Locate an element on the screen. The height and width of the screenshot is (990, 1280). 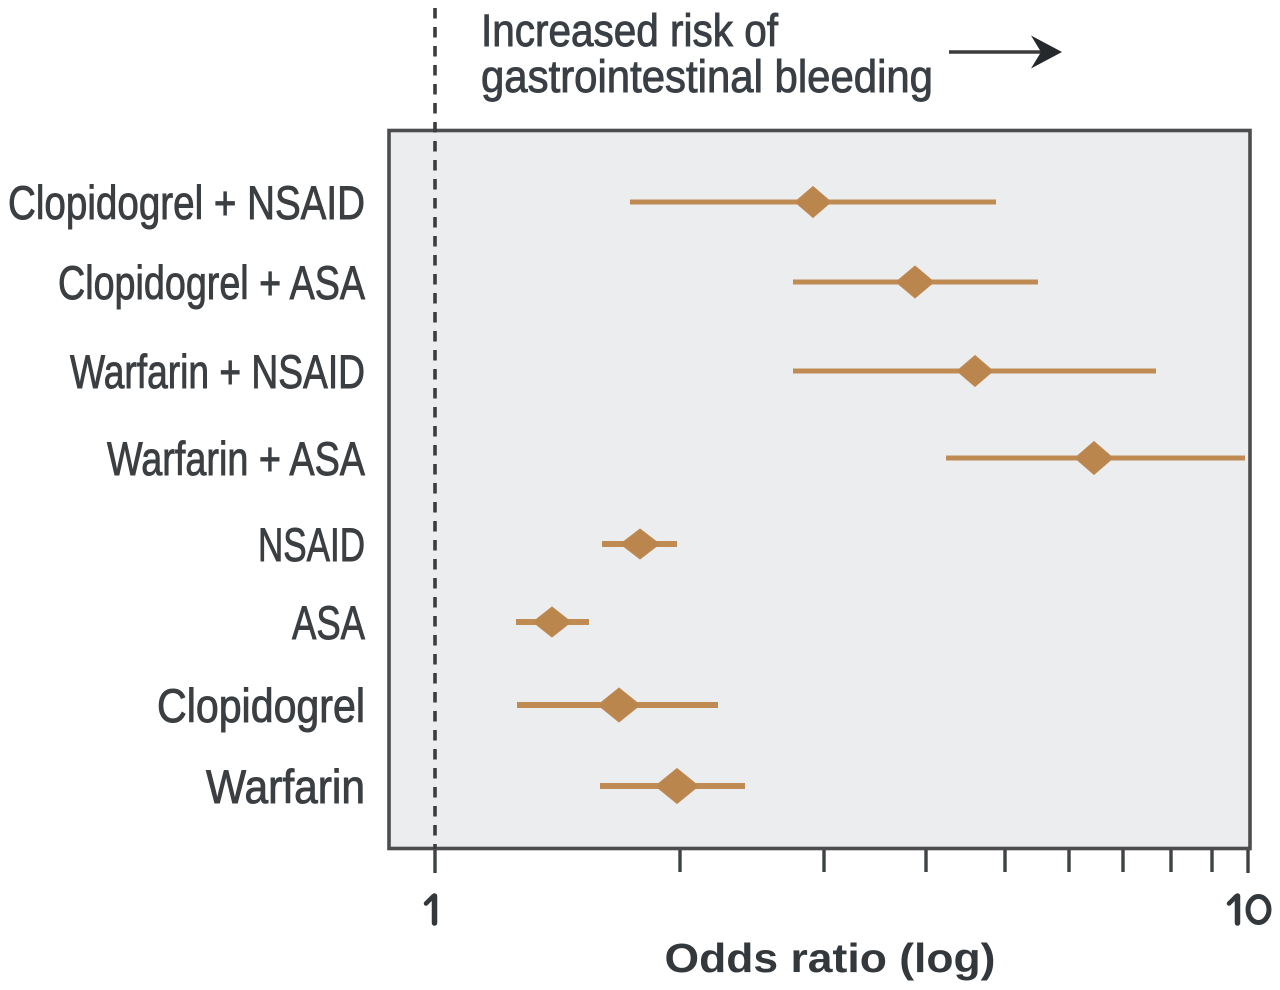
svg-text: Increased risk of is located at coordinates (629, 30).